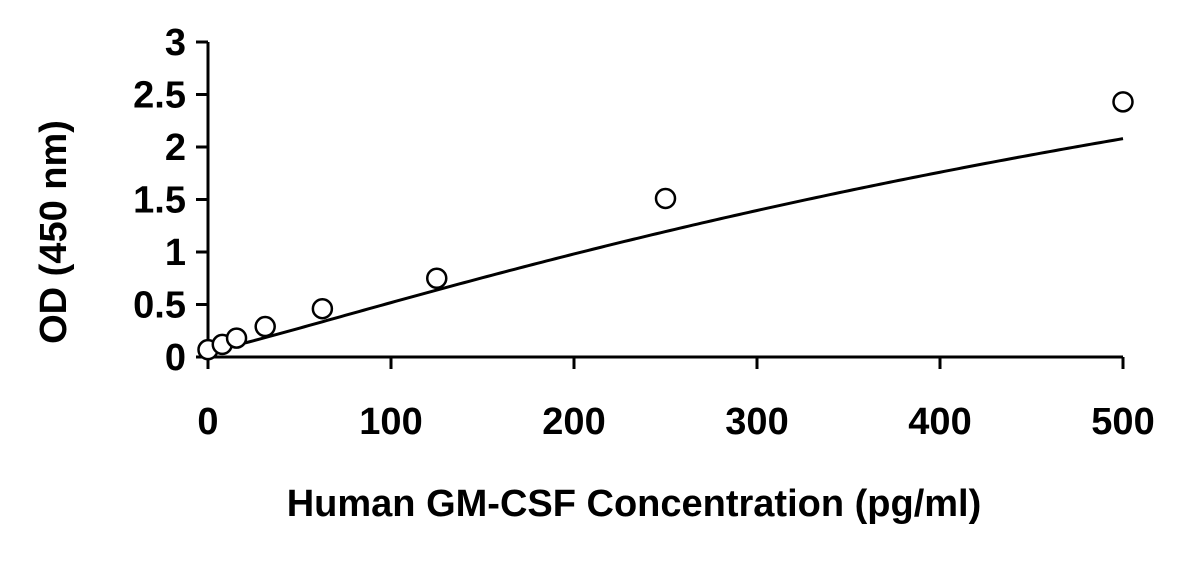  I want to click on y-tick-label: 0.5, so click(159, 306).